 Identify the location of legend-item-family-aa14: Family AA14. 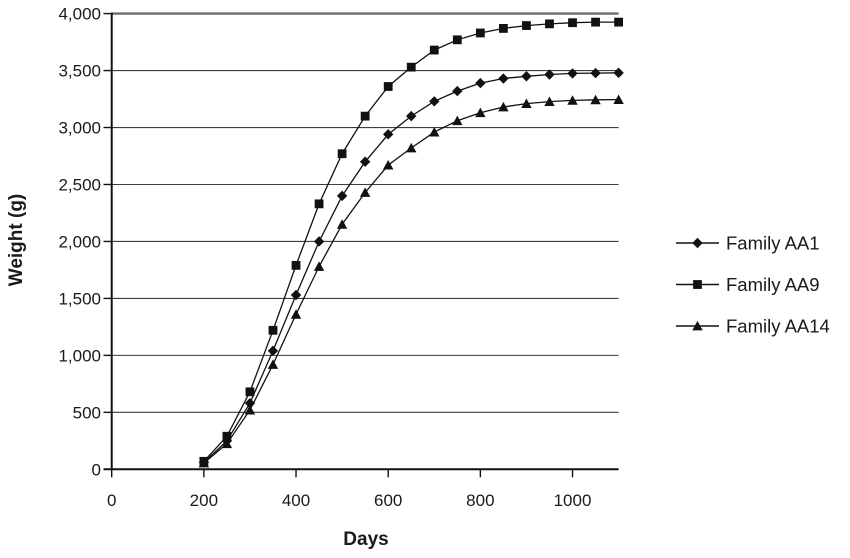
(753, 326).